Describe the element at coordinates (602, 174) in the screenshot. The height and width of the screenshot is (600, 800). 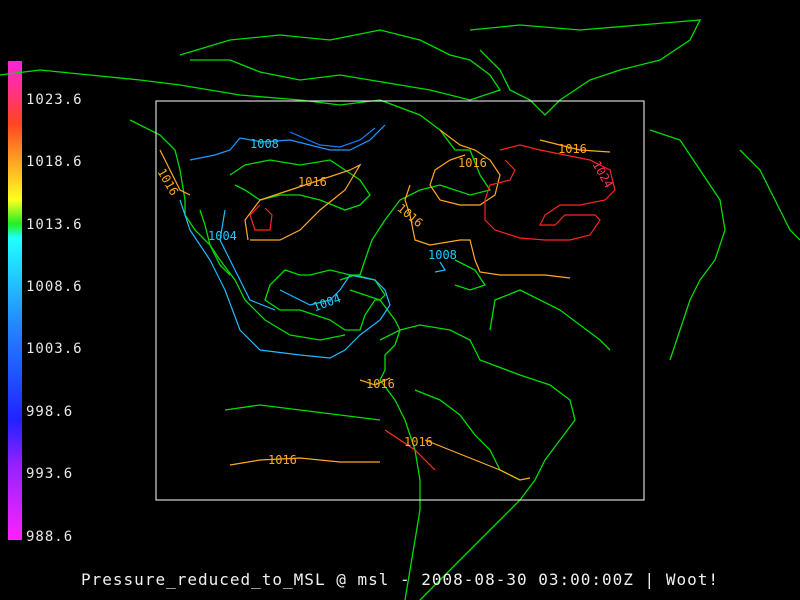
I see `contour-label: 1024` at that location.